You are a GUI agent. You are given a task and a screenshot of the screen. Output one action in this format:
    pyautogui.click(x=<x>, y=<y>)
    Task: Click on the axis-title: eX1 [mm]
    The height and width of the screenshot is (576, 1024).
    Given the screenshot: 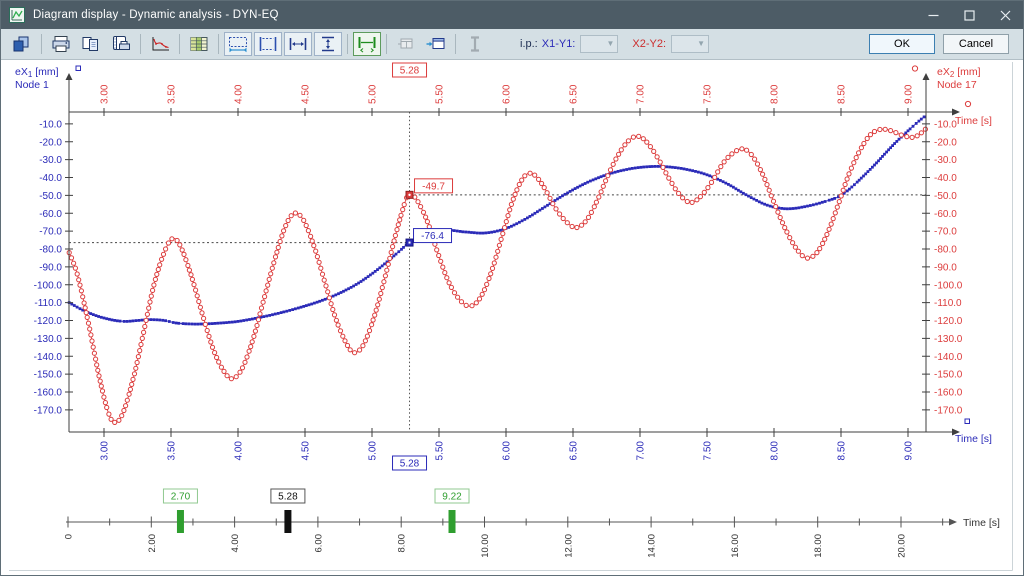 What is the action you would take?
    pyautogui.click(x=37, y=72)
    